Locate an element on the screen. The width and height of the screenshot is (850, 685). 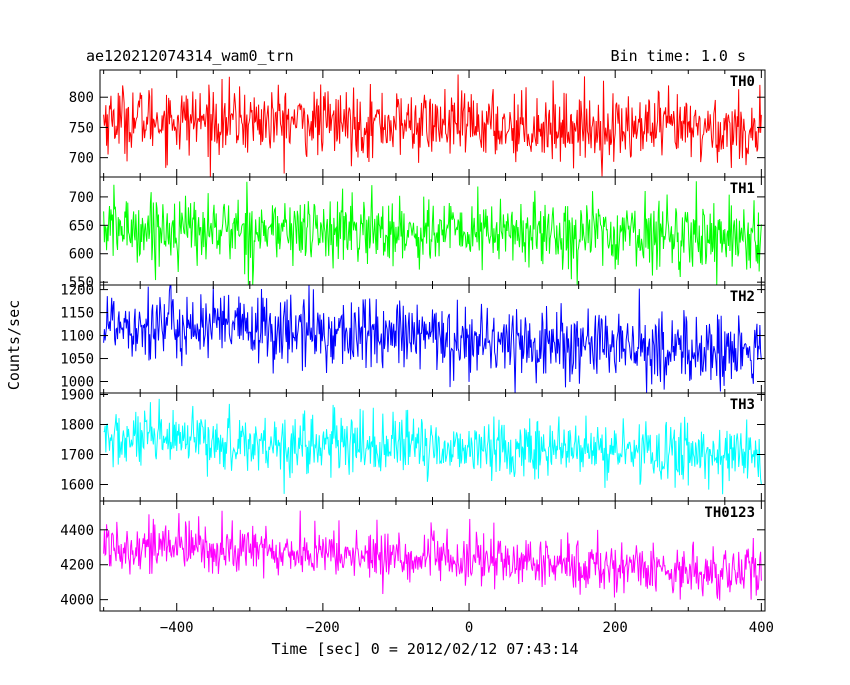
panel-label-th1: TH1 is located at coordinates (742, 189).